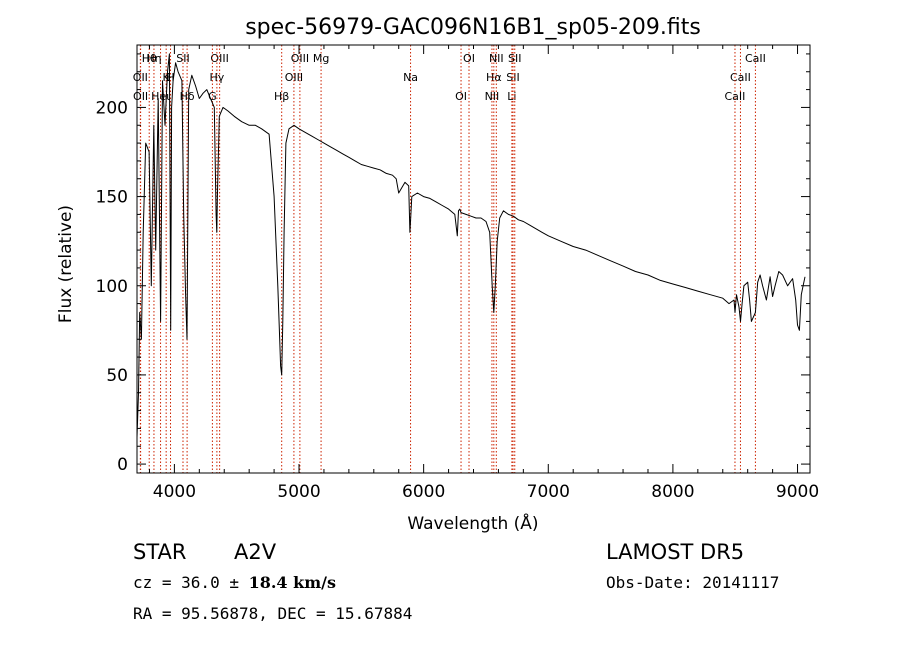 Image resolution: width=900 pixels, height=649 pixels. What do you see at coordinates (494, 77) in the screenshot?
I see `line-label: Hα` at bounding box center [494, 77].